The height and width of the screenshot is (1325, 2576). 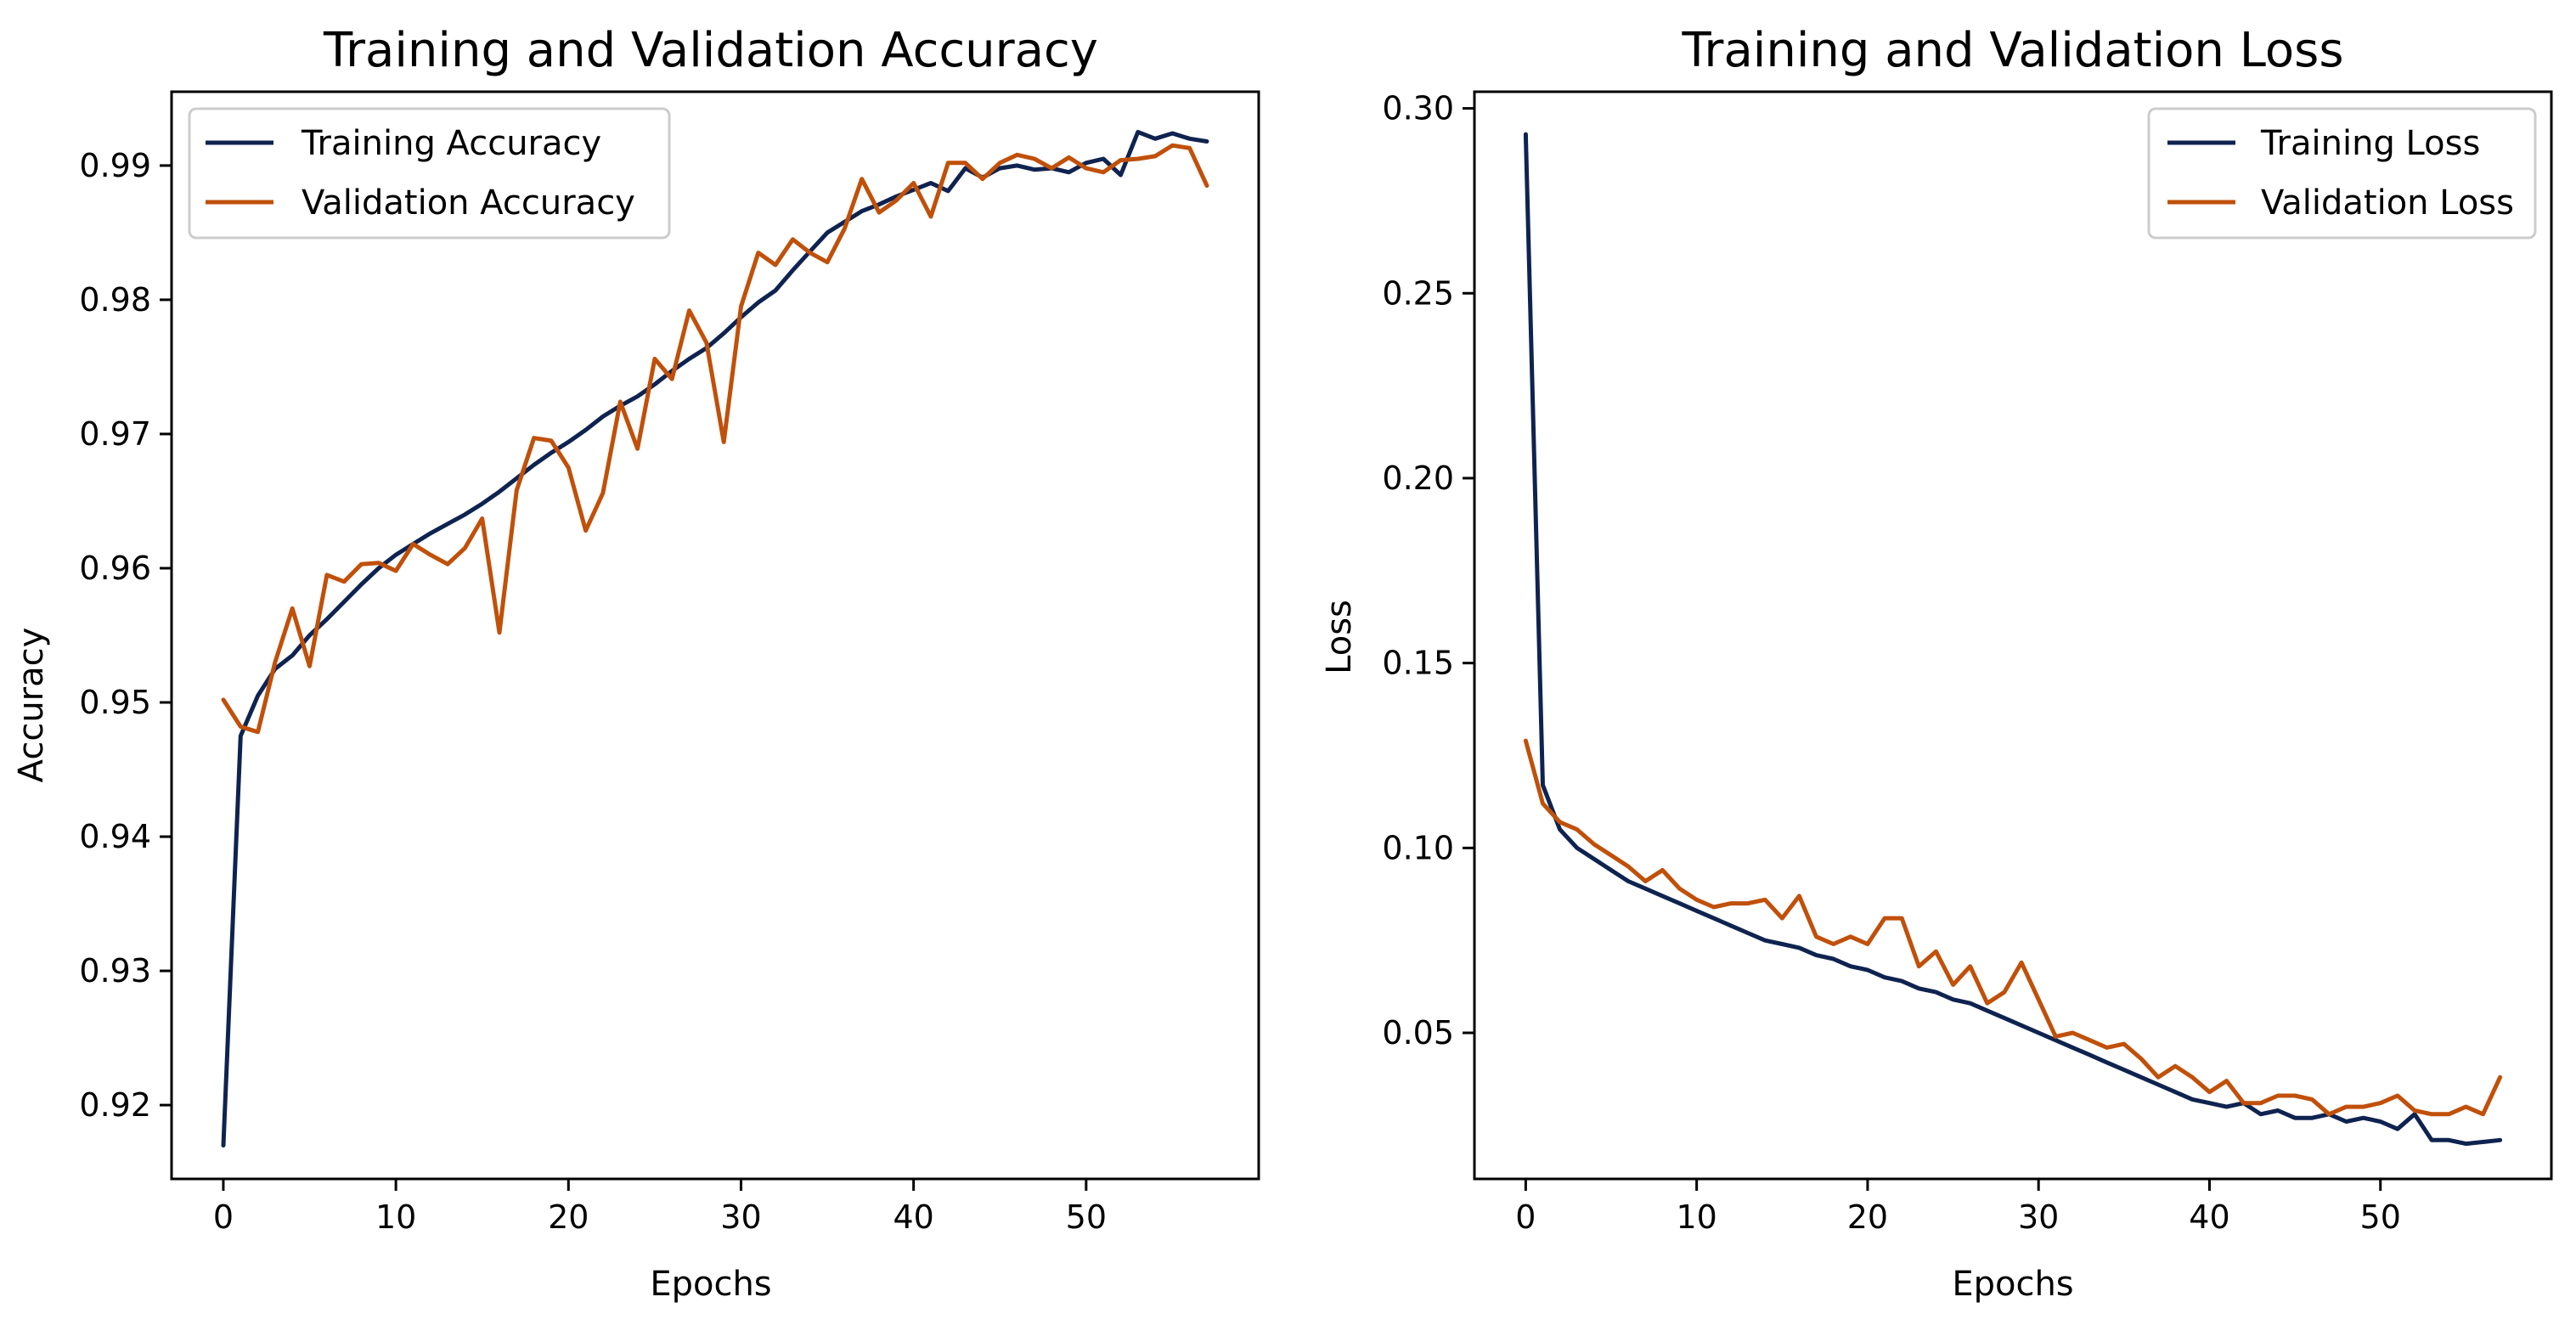 What do you see at coordinates (1867, 1217) in the screenshot?
I see `loss-xtick-label: 20` at bounding box center [1867, 1217].